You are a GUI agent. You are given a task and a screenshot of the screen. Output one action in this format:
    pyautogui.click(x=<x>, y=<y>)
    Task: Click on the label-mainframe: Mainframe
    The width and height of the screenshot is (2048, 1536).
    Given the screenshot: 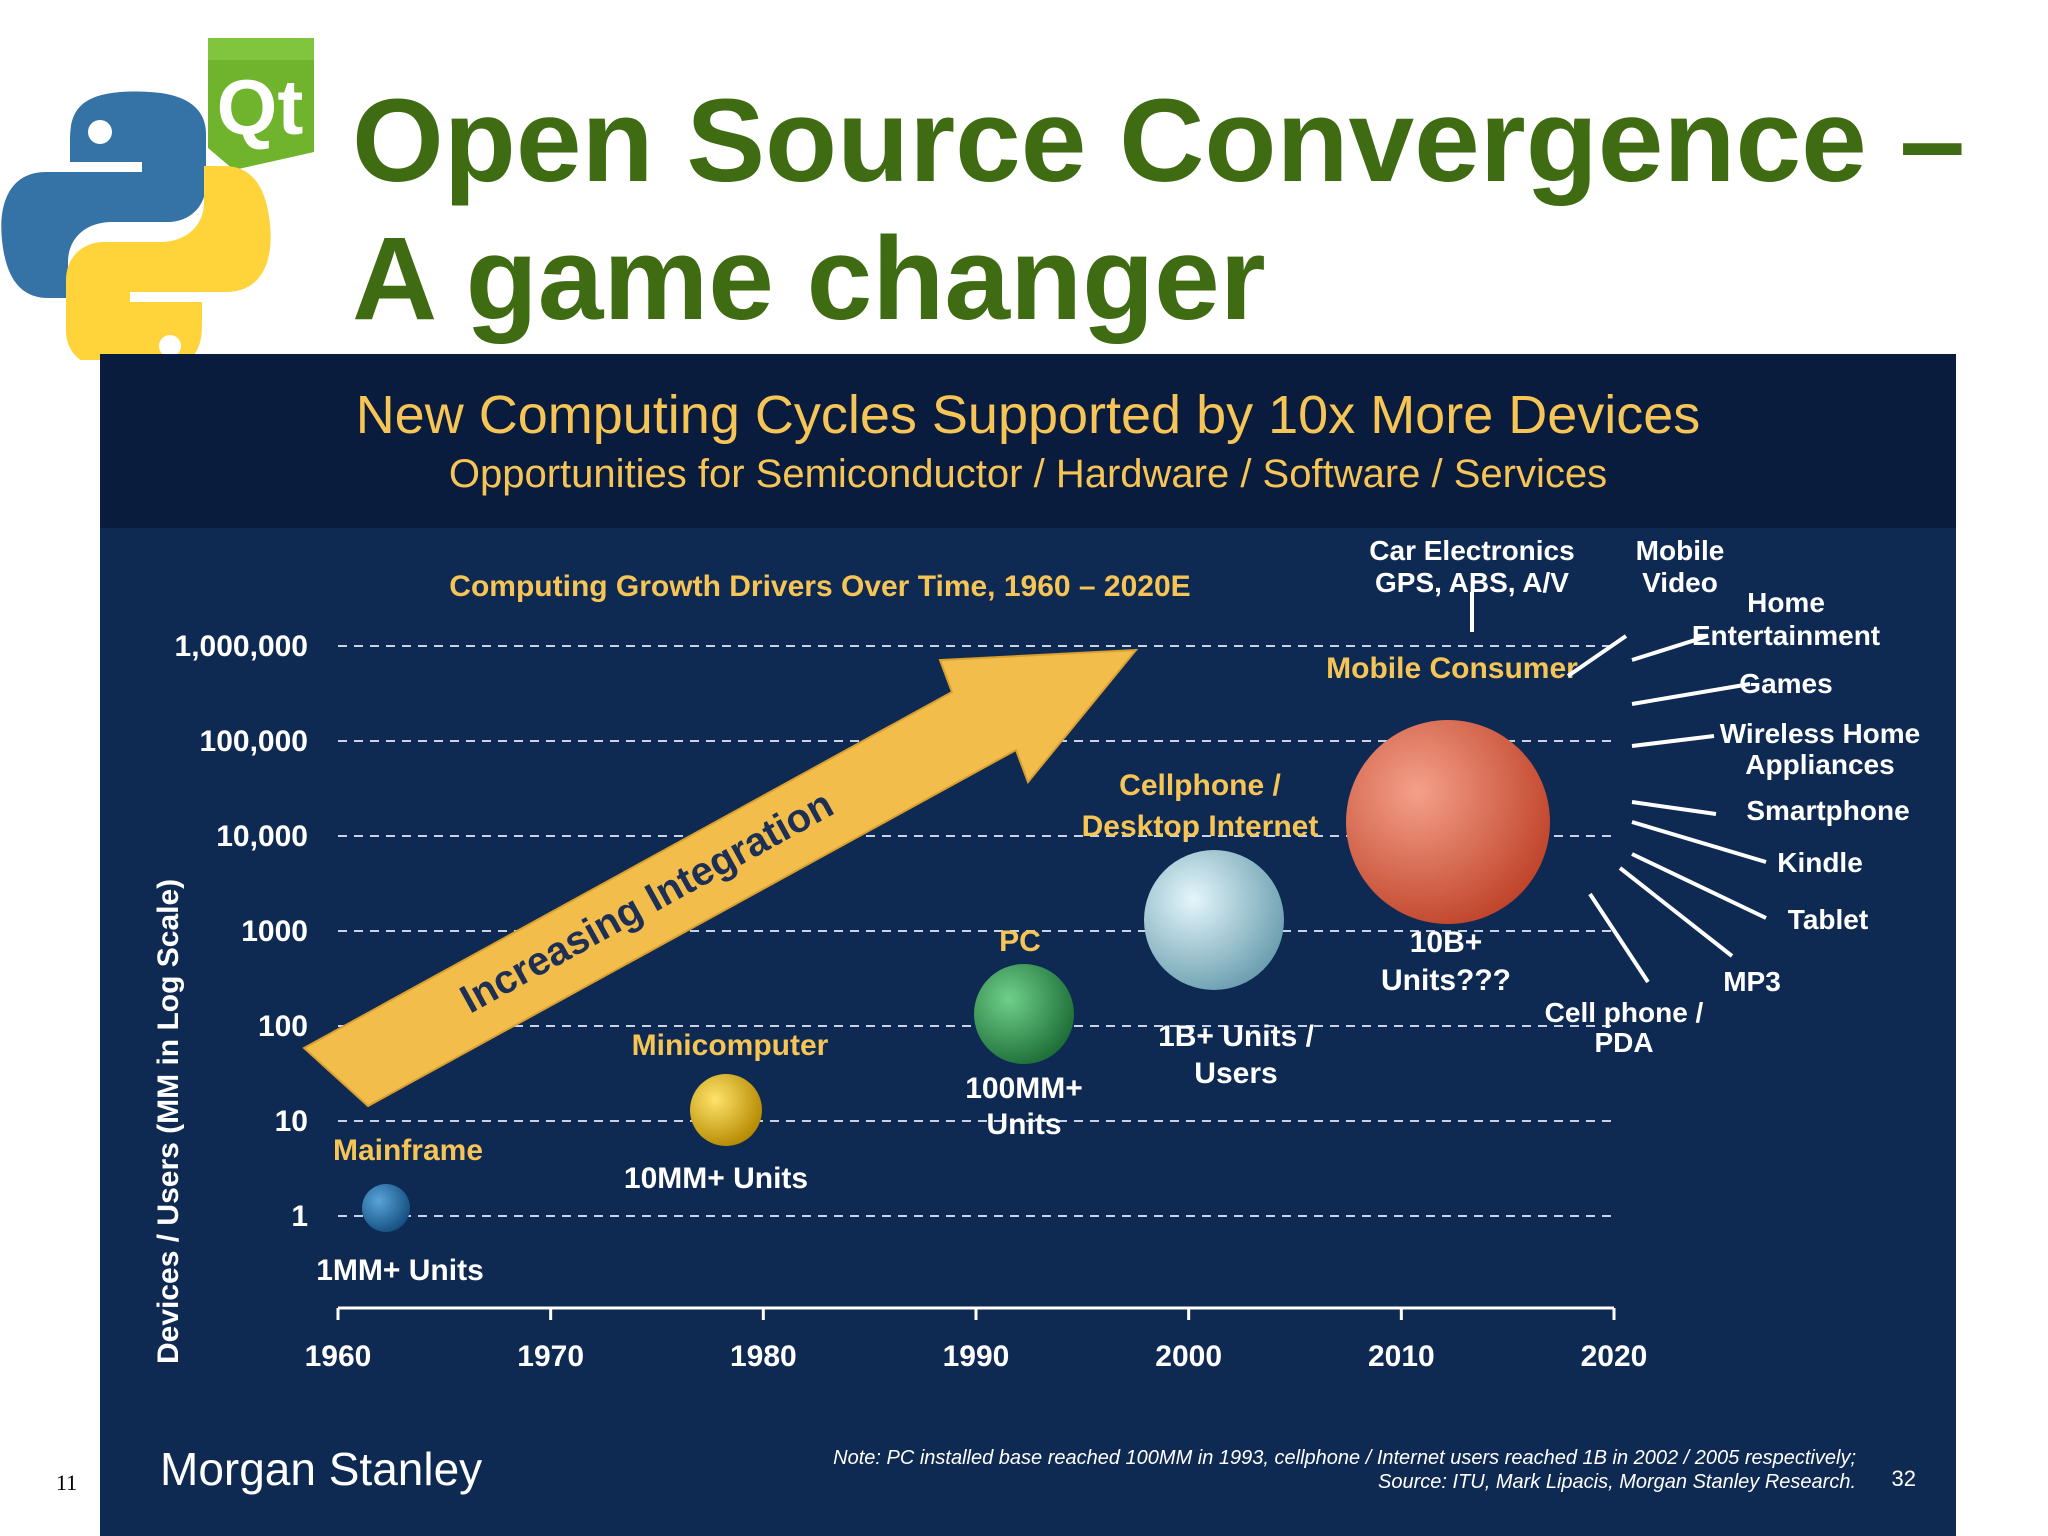 What is the action you would take?
    pyautogui.click(x=408, y=1150)
    